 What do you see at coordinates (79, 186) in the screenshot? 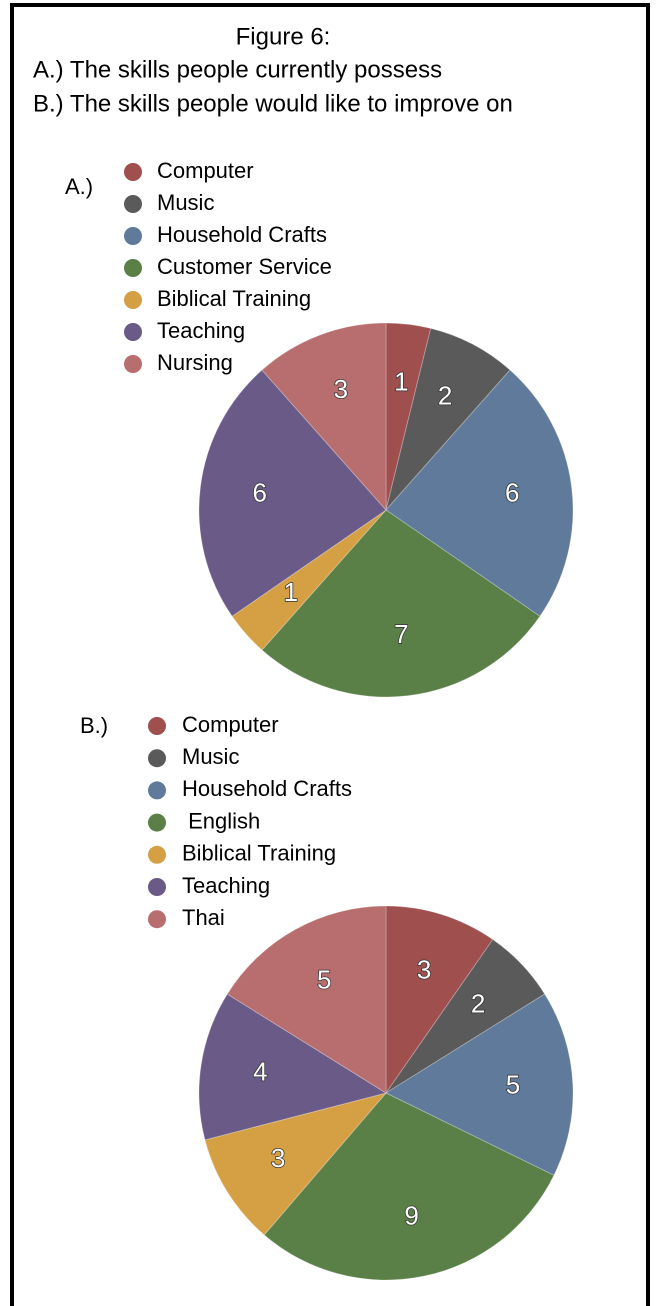
I see `chart-title: A.)` at bounding box center [79, 186].